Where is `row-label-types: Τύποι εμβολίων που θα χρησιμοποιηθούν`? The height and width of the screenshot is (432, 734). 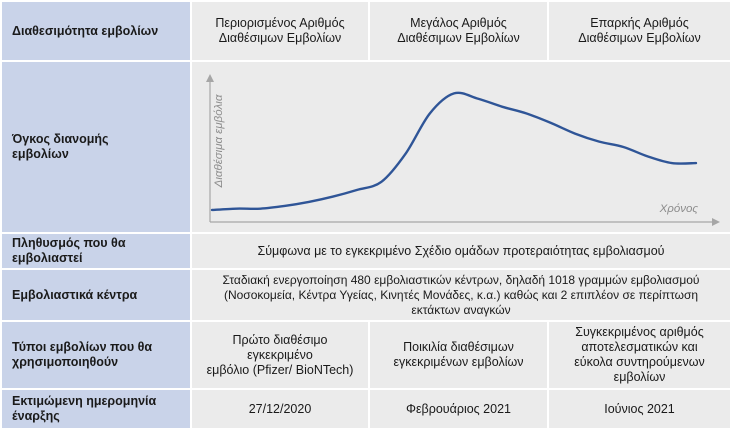
row-label-types: Τύποι εμβολίων που θα χρησιμοποιηθούν is located at coordinates (97, 355).